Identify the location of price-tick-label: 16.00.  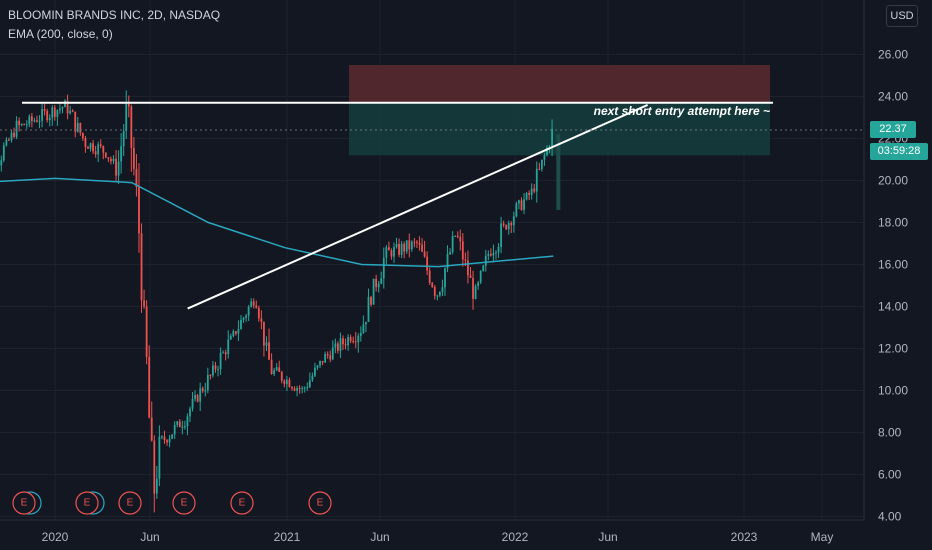
(893, 265).